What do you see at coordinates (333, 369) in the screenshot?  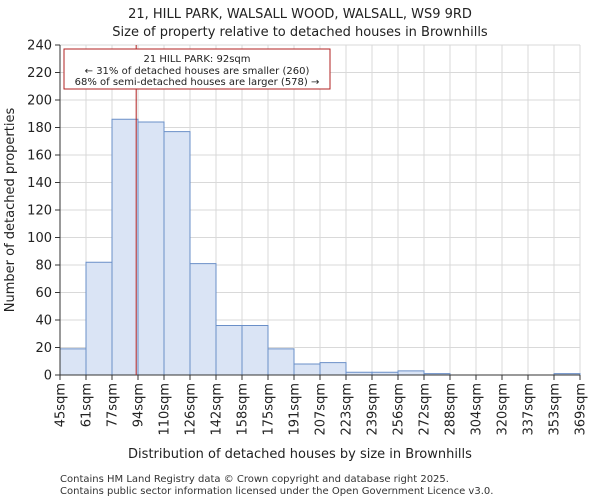 I see `bar-207sqm` at bounding box center [333, 369].